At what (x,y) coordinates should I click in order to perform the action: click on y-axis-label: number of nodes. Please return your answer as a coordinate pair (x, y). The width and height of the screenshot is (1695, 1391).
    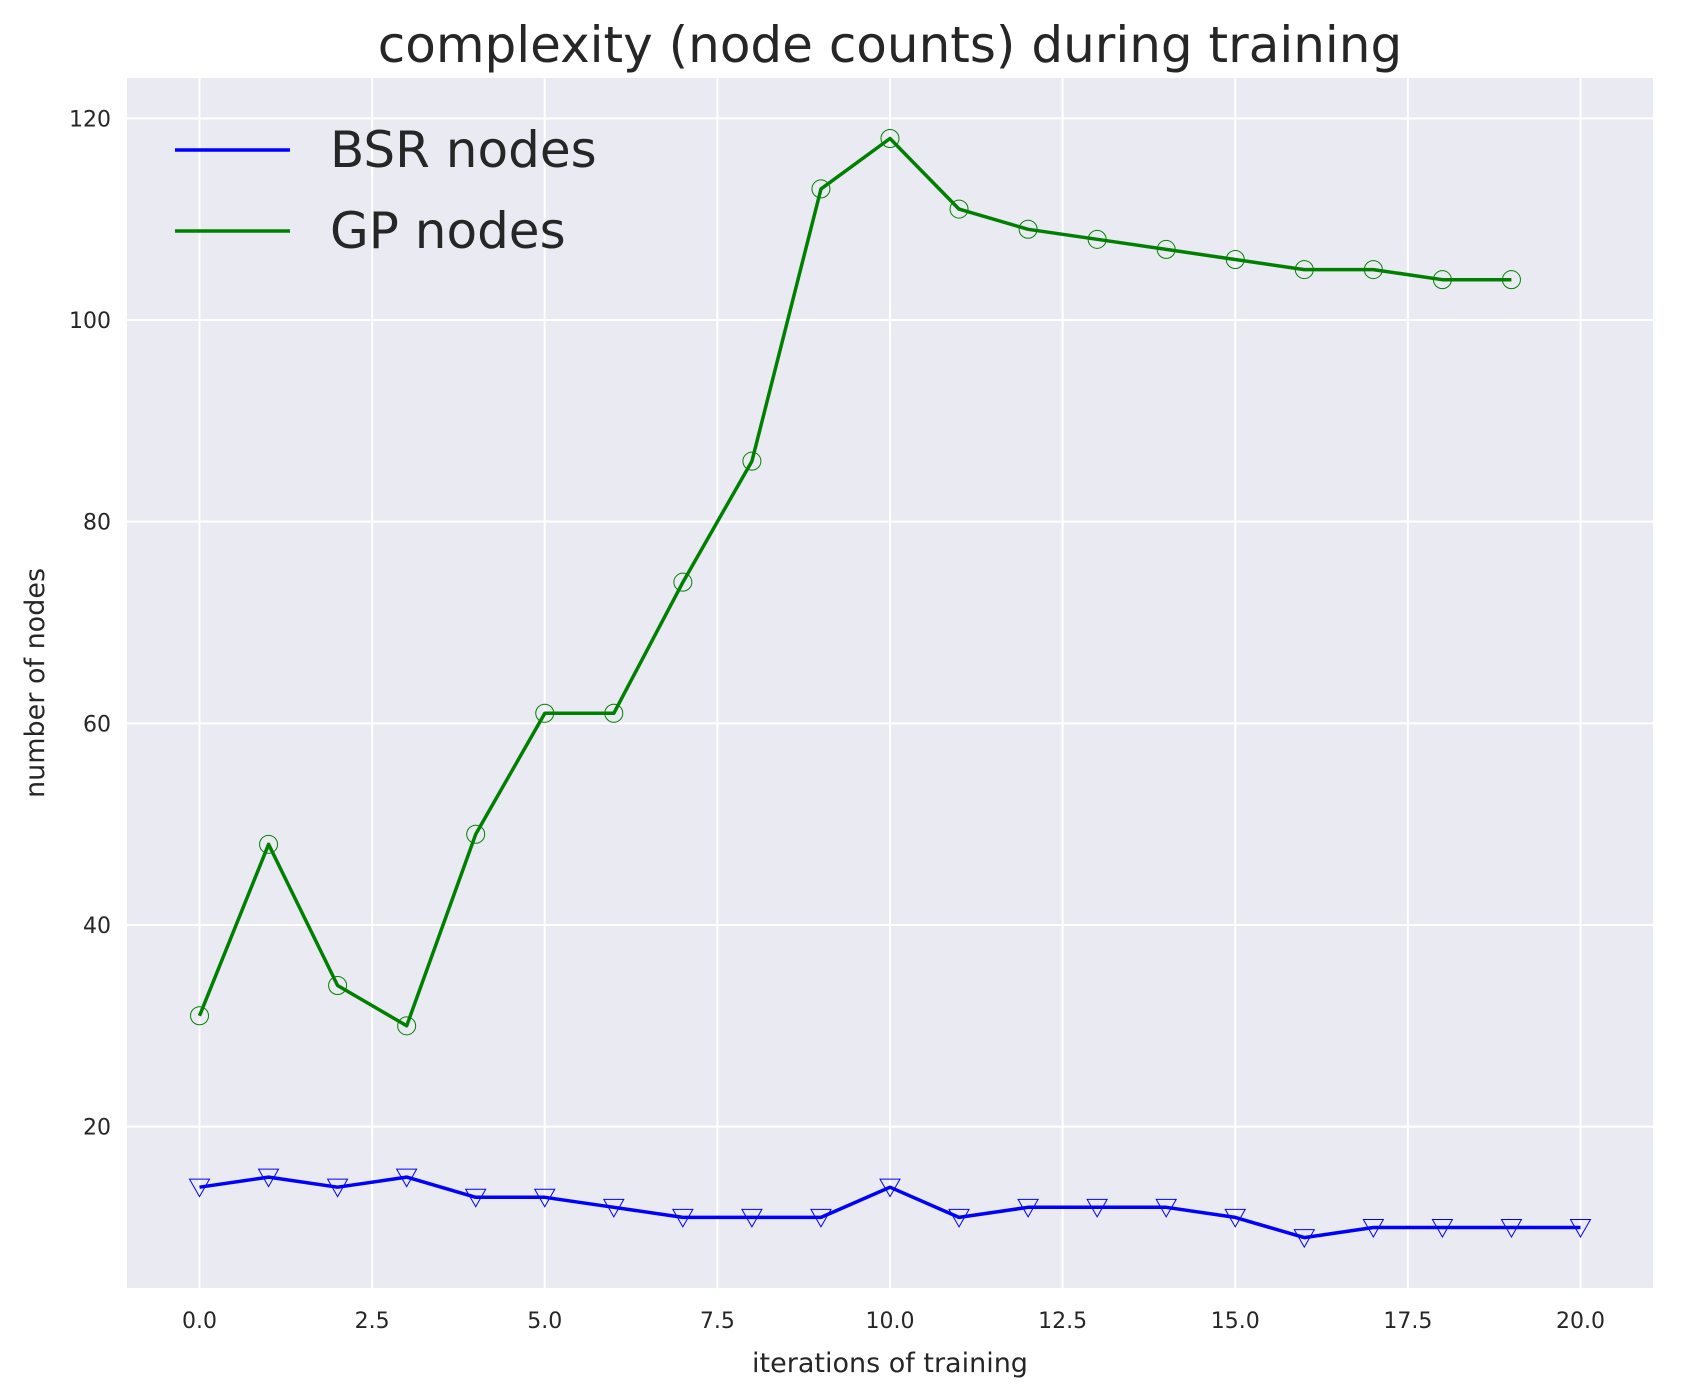
    Looking at the image, I should click on (35, 683).